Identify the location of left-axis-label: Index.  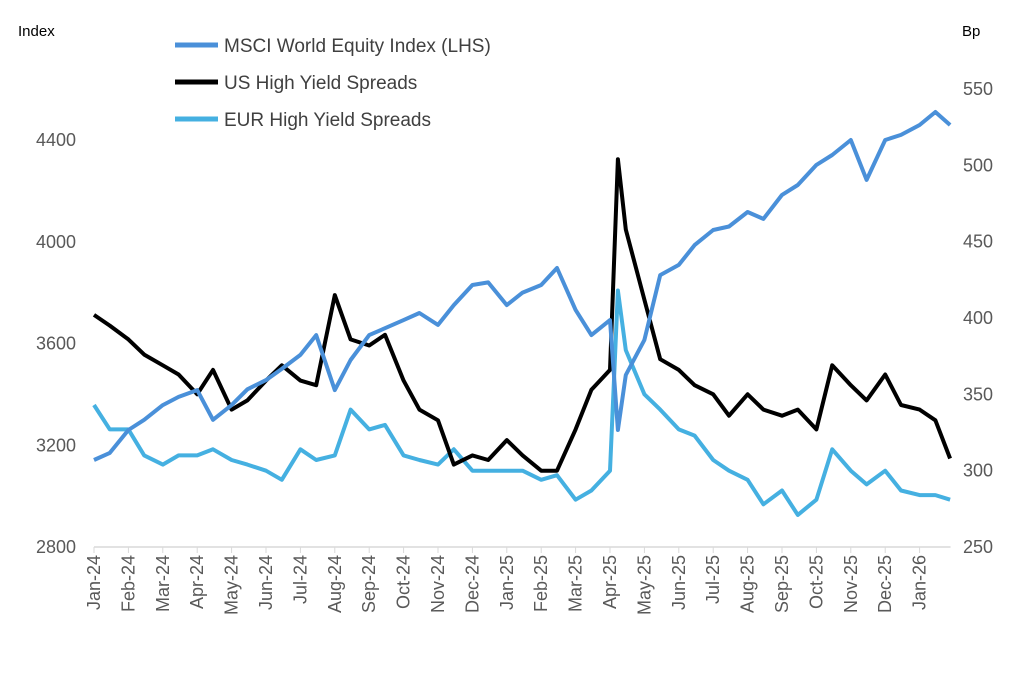
(36, 31).